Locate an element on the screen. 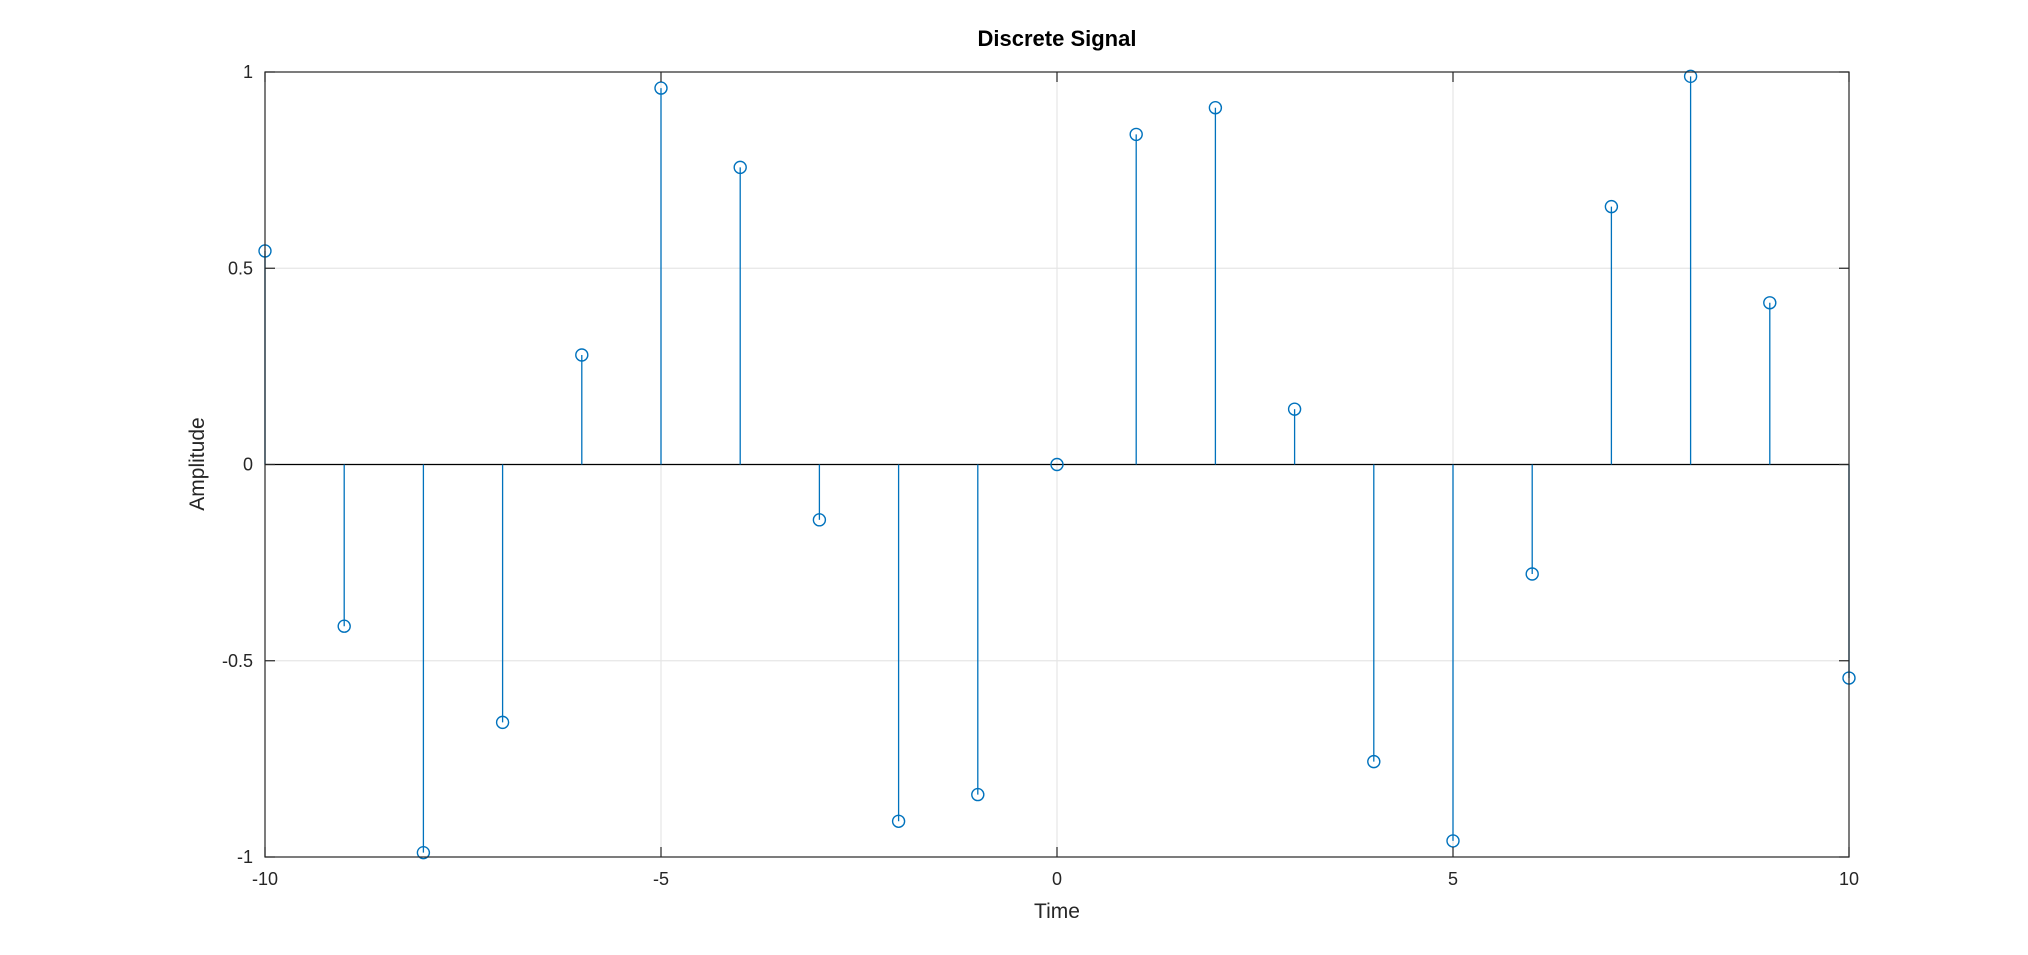  y-tick-label: 1 is located at coordinates (248, 72).